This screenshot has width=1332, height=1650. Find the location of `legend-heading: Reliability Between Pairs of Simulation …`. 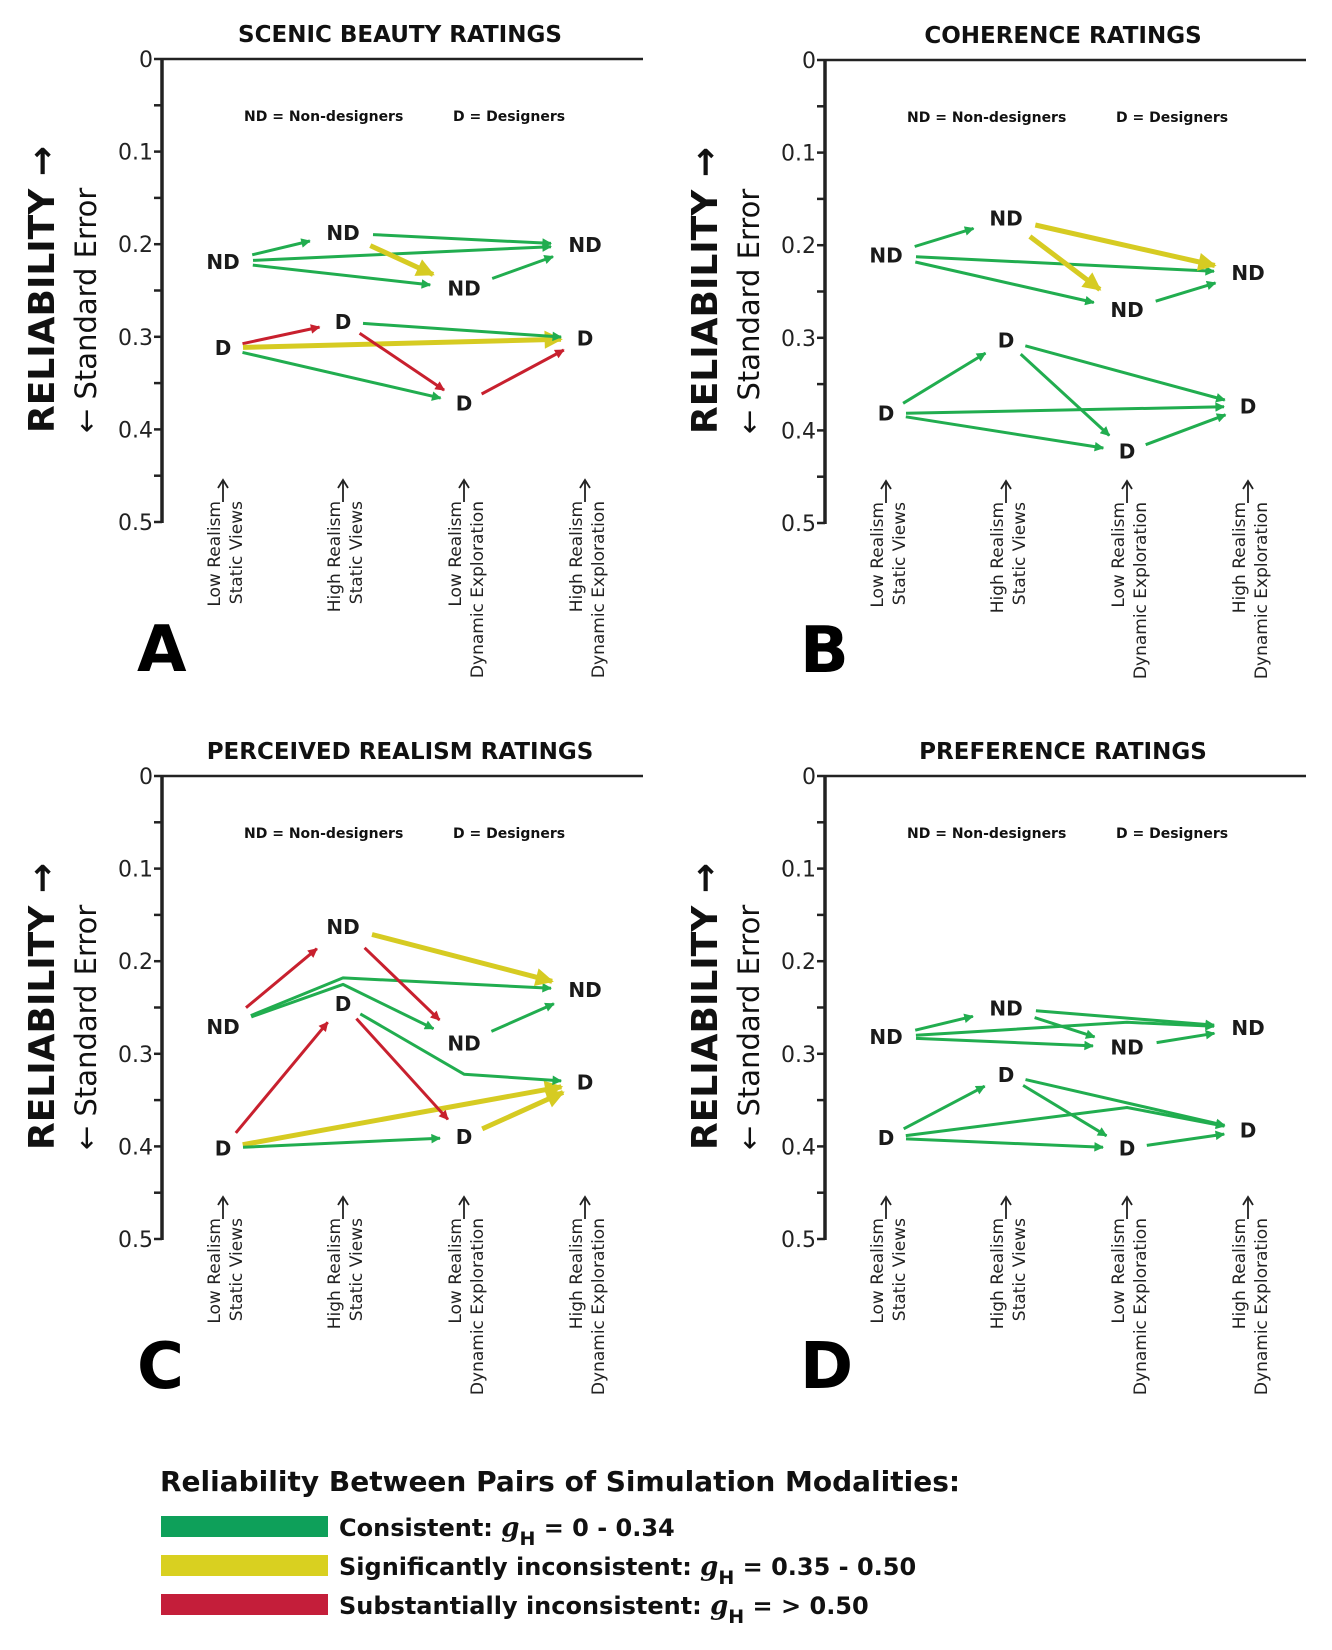

legend-heading: Reliability Between Pairs of Simulation … is located at coordinates (560, 1481).